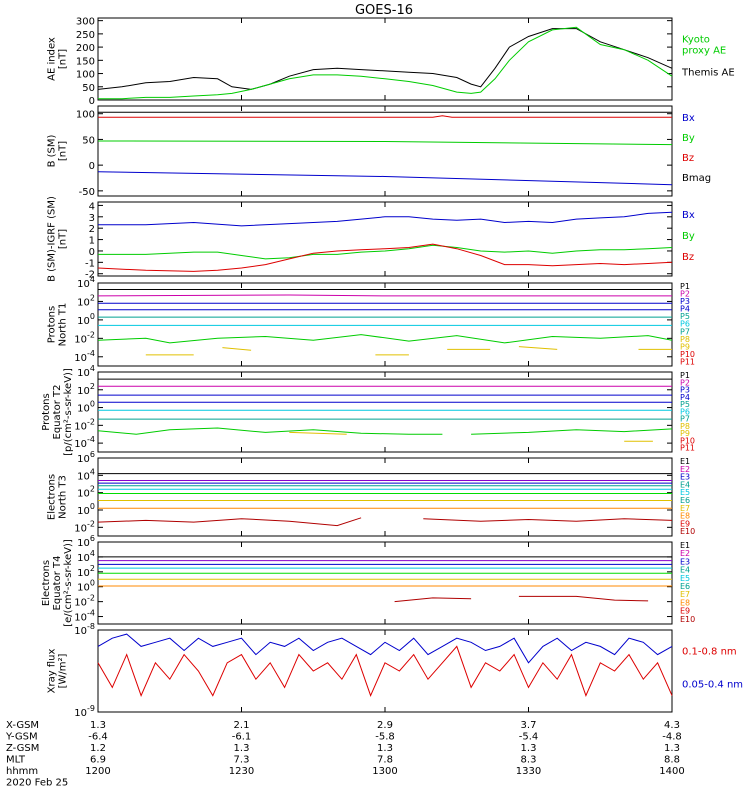 The width and height of the screenshot is (750, 800). Describe the element at coordinates (685, 390) in the screenshot. I see `legend-channel: P3` at that location.